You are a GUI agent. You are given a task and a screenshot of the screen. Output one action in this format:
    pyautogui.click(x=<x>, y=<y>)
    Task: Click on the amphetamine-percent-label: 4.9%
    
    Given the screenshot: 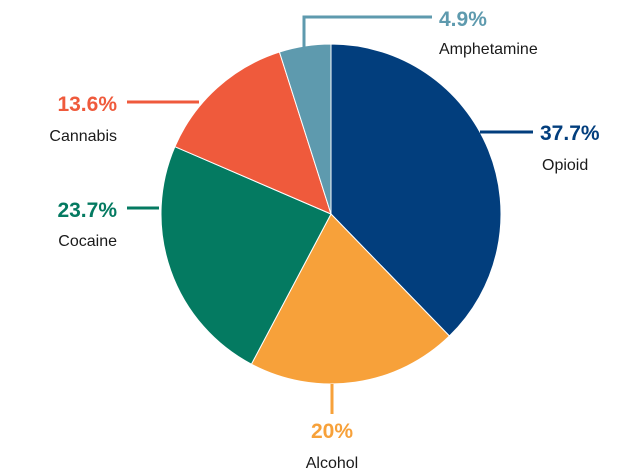 What is the action you would take?
    pyautogui.click(x=463, y=19)
    